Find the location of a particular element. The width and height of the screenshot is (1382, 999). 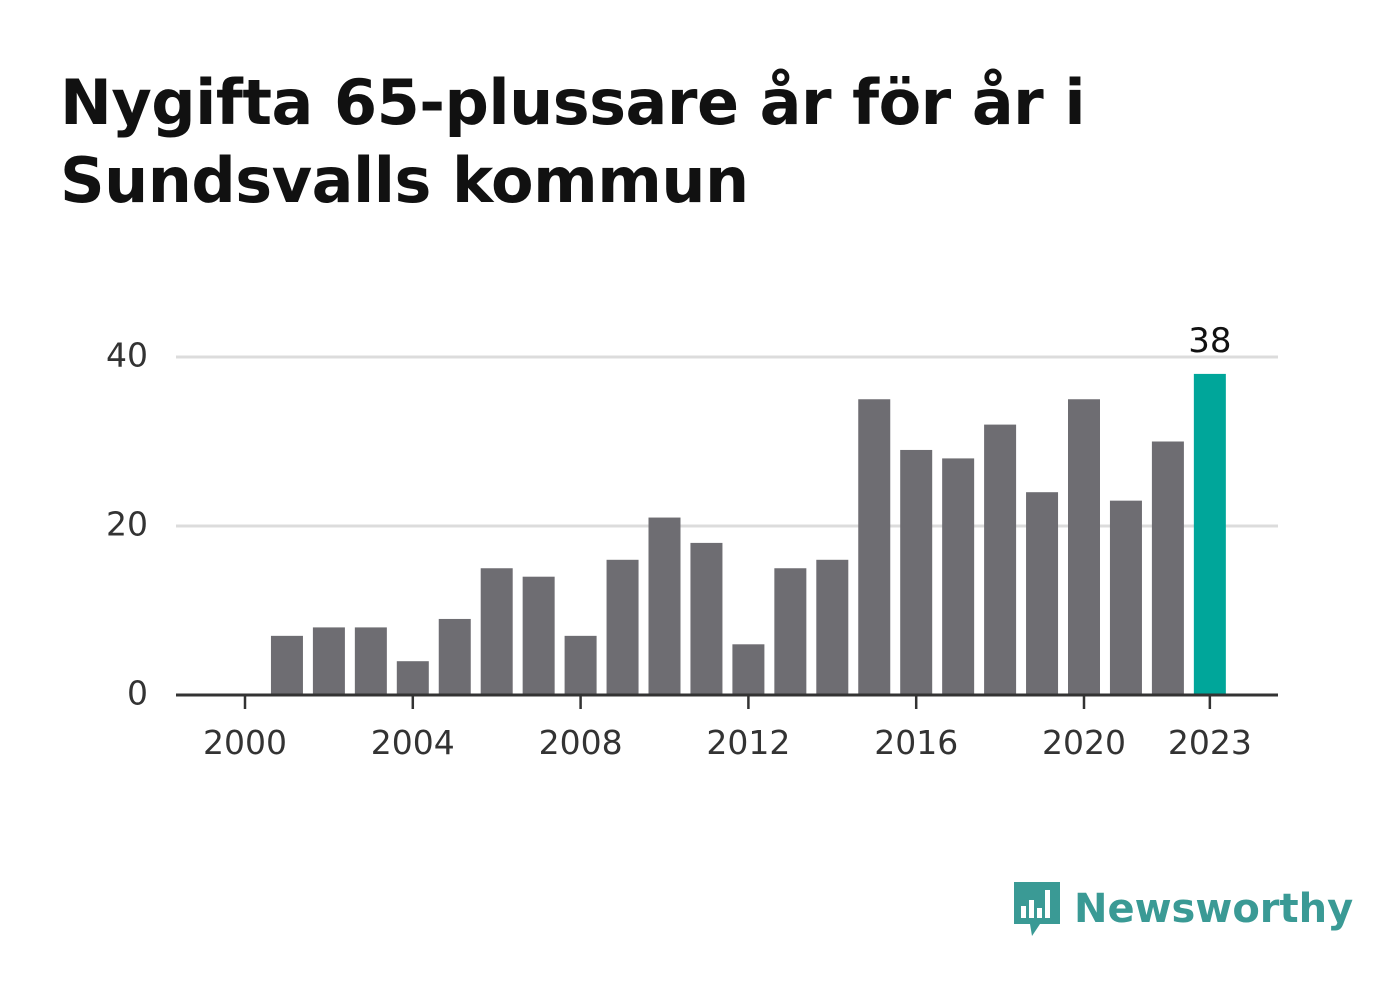

x-tick-label: 2000 is located at coordinates (245, 742).